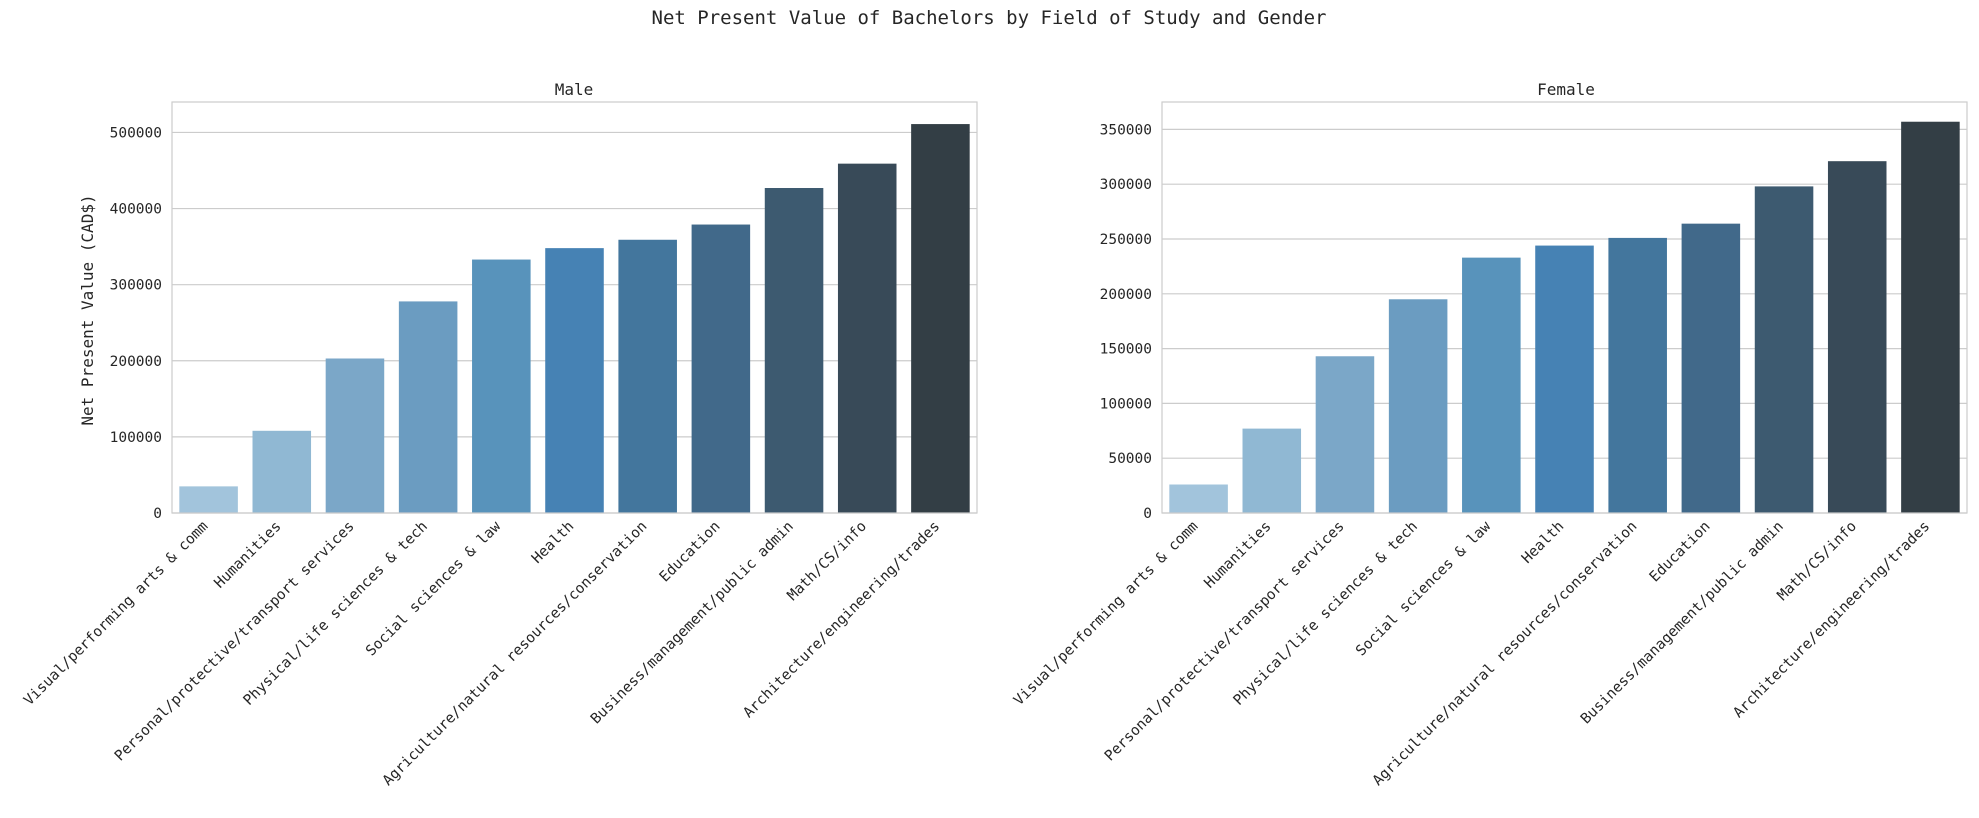  I want to click on male-x-tick-label: Humanities, so click(248, 555).